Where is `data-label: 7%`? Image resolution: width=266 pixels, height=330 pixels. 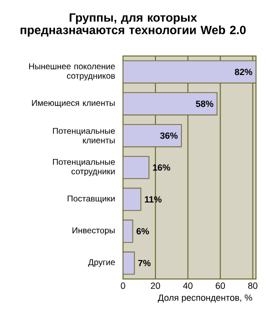
data-label: 7% is located at coordinates (144, 263).